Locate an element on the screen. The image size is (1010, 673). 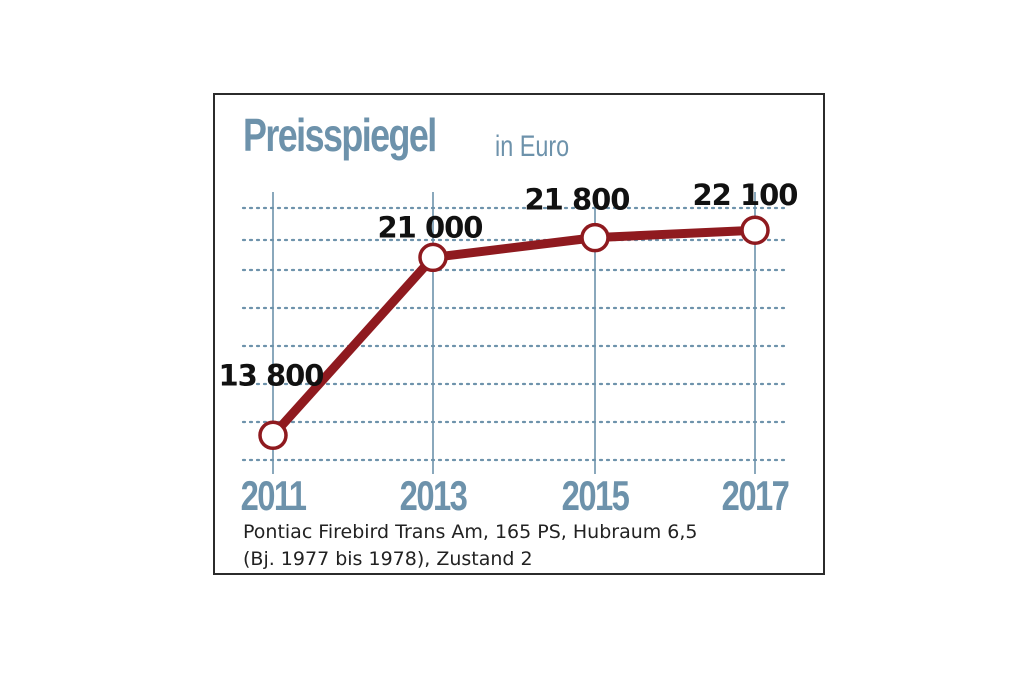
data-label-2017: 22 100 is located at coordinates (745, 195).